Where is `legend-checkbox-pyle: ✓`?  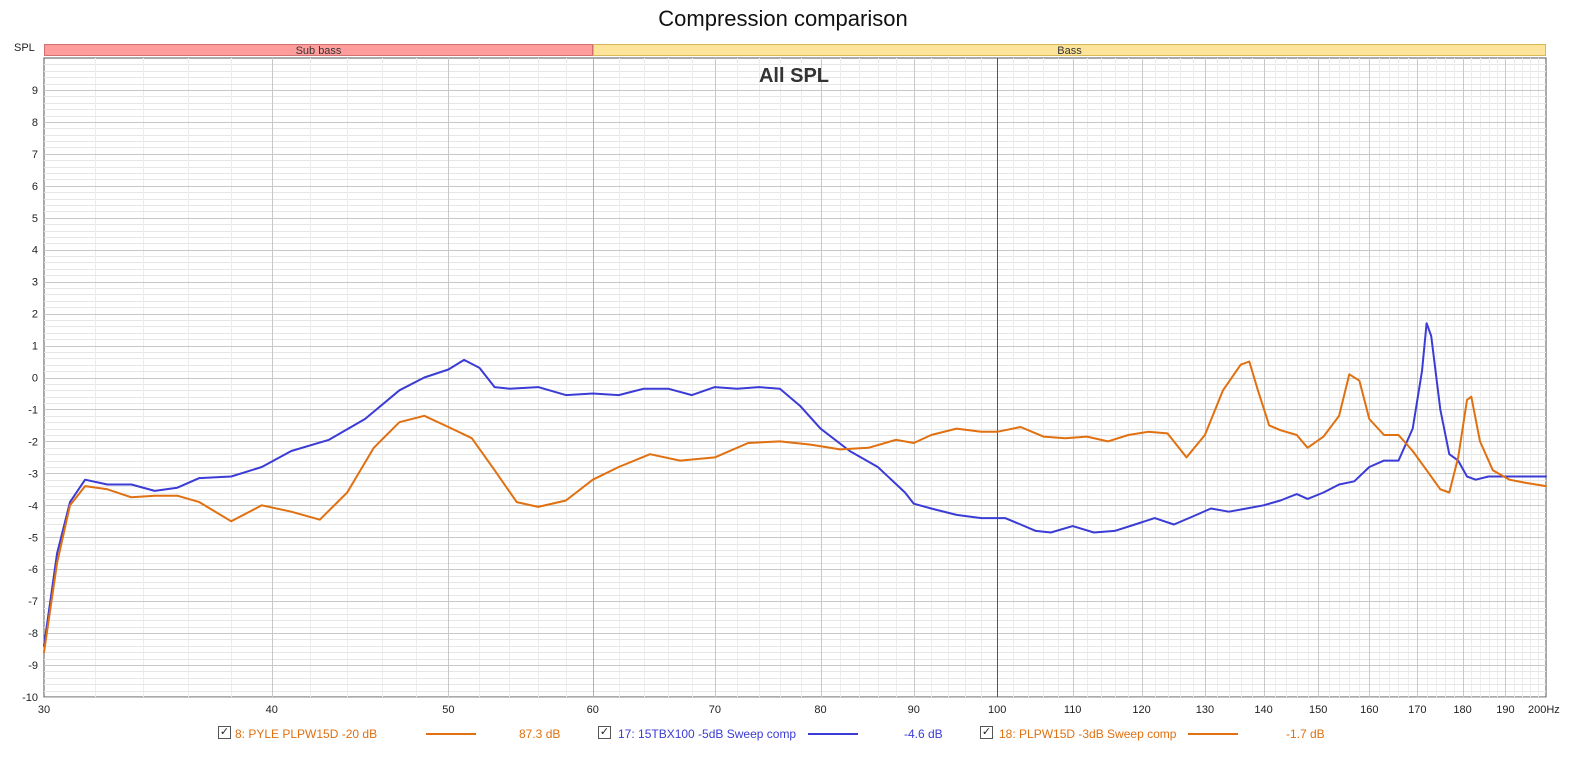
legend-checkbox-pyle: ✓ is located at coordinates (224, 732).